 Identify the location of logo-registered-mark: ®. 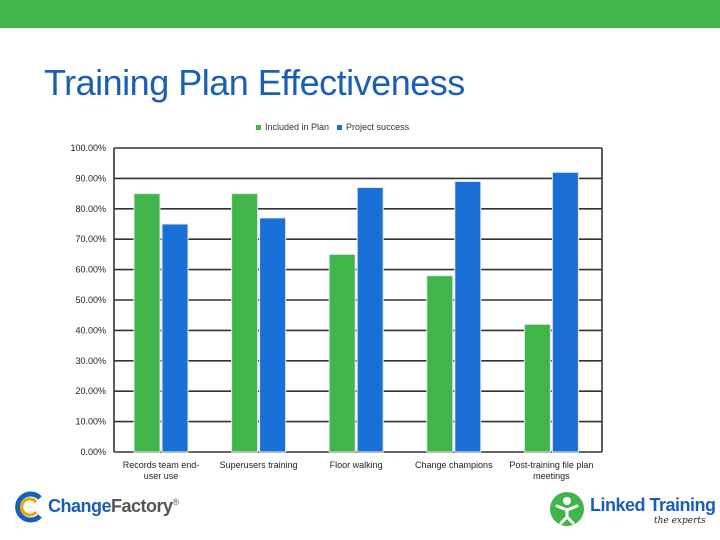
(176, 502).